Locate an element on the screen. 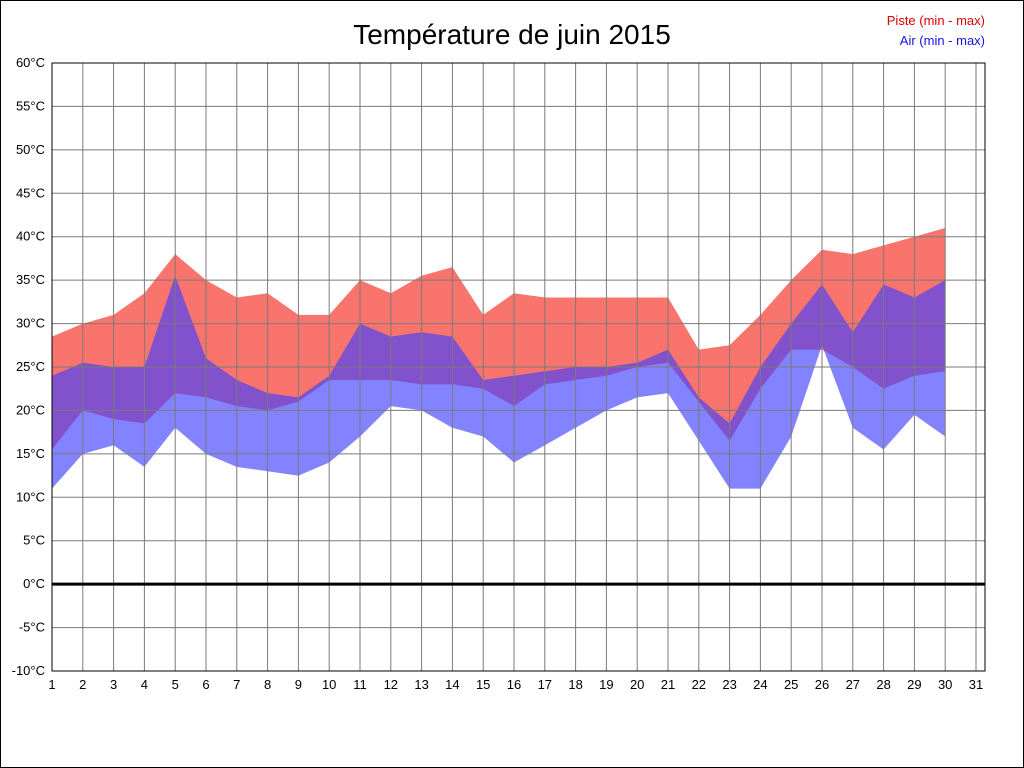 Image resolution: width=1024 pixels, height=768 pixels. x-axis-tick-label: 9 is located at coordinates (298, 684).